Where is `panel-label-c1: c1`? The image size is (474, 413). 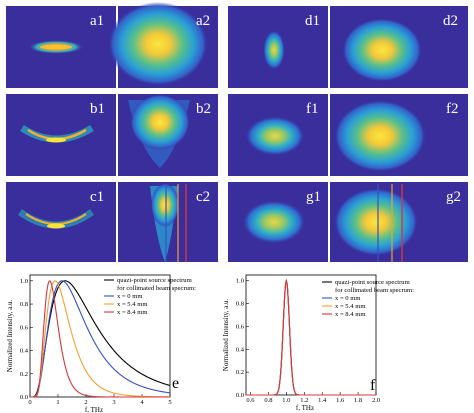
panel-label-c1: c1 is located at coordinates (97, 197).